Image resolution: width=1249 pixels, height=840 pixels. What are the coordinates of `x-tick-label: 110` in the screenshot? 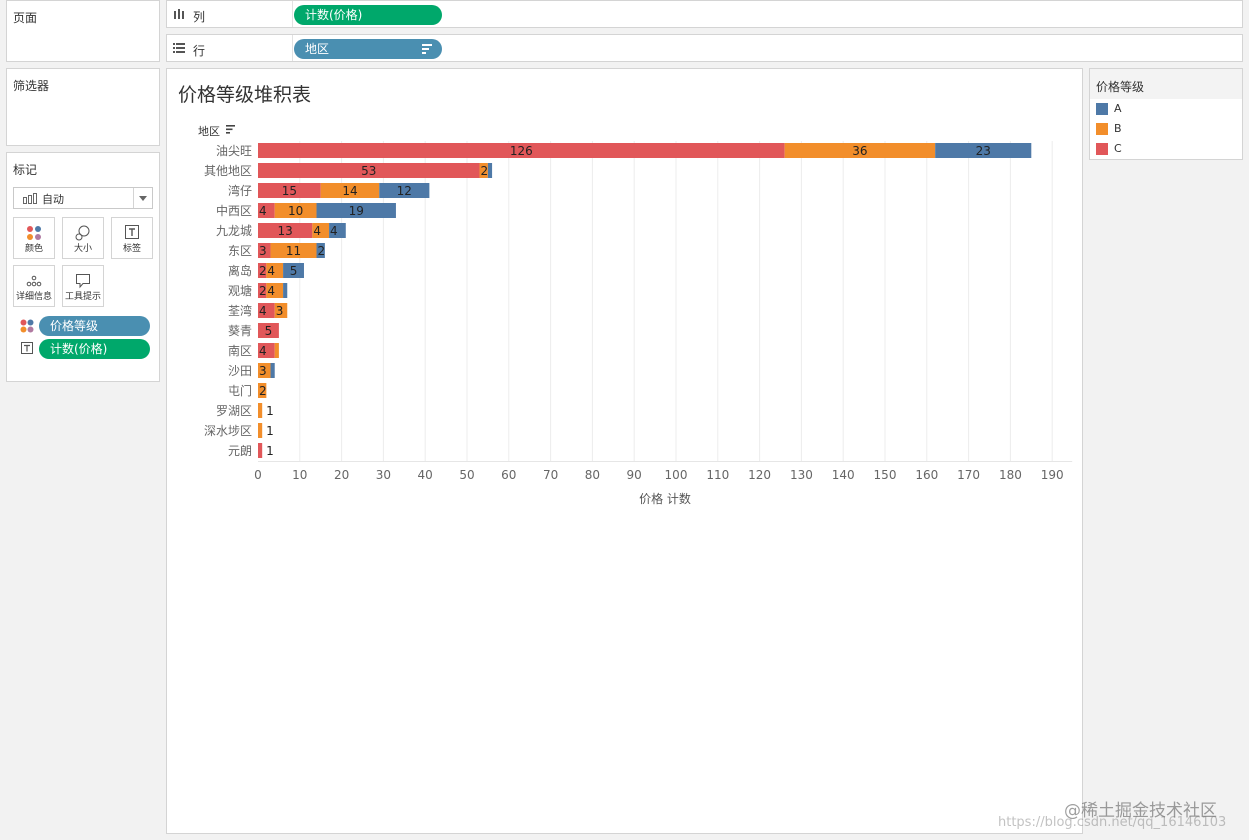 It's located at (717, 475).